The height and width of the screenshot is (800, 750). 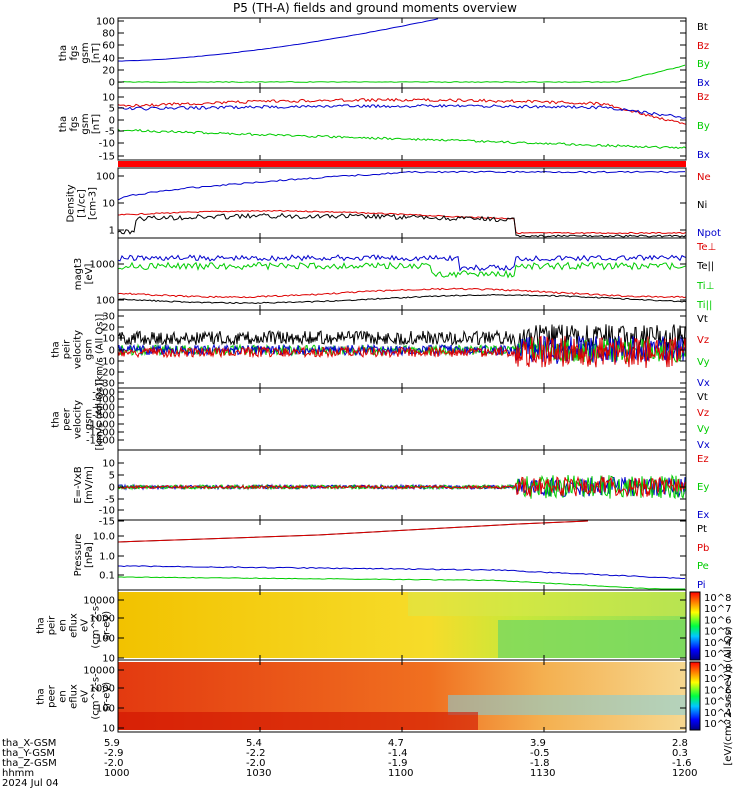 I want to click on ytick-label: 1000, so click(x=102, y=619).